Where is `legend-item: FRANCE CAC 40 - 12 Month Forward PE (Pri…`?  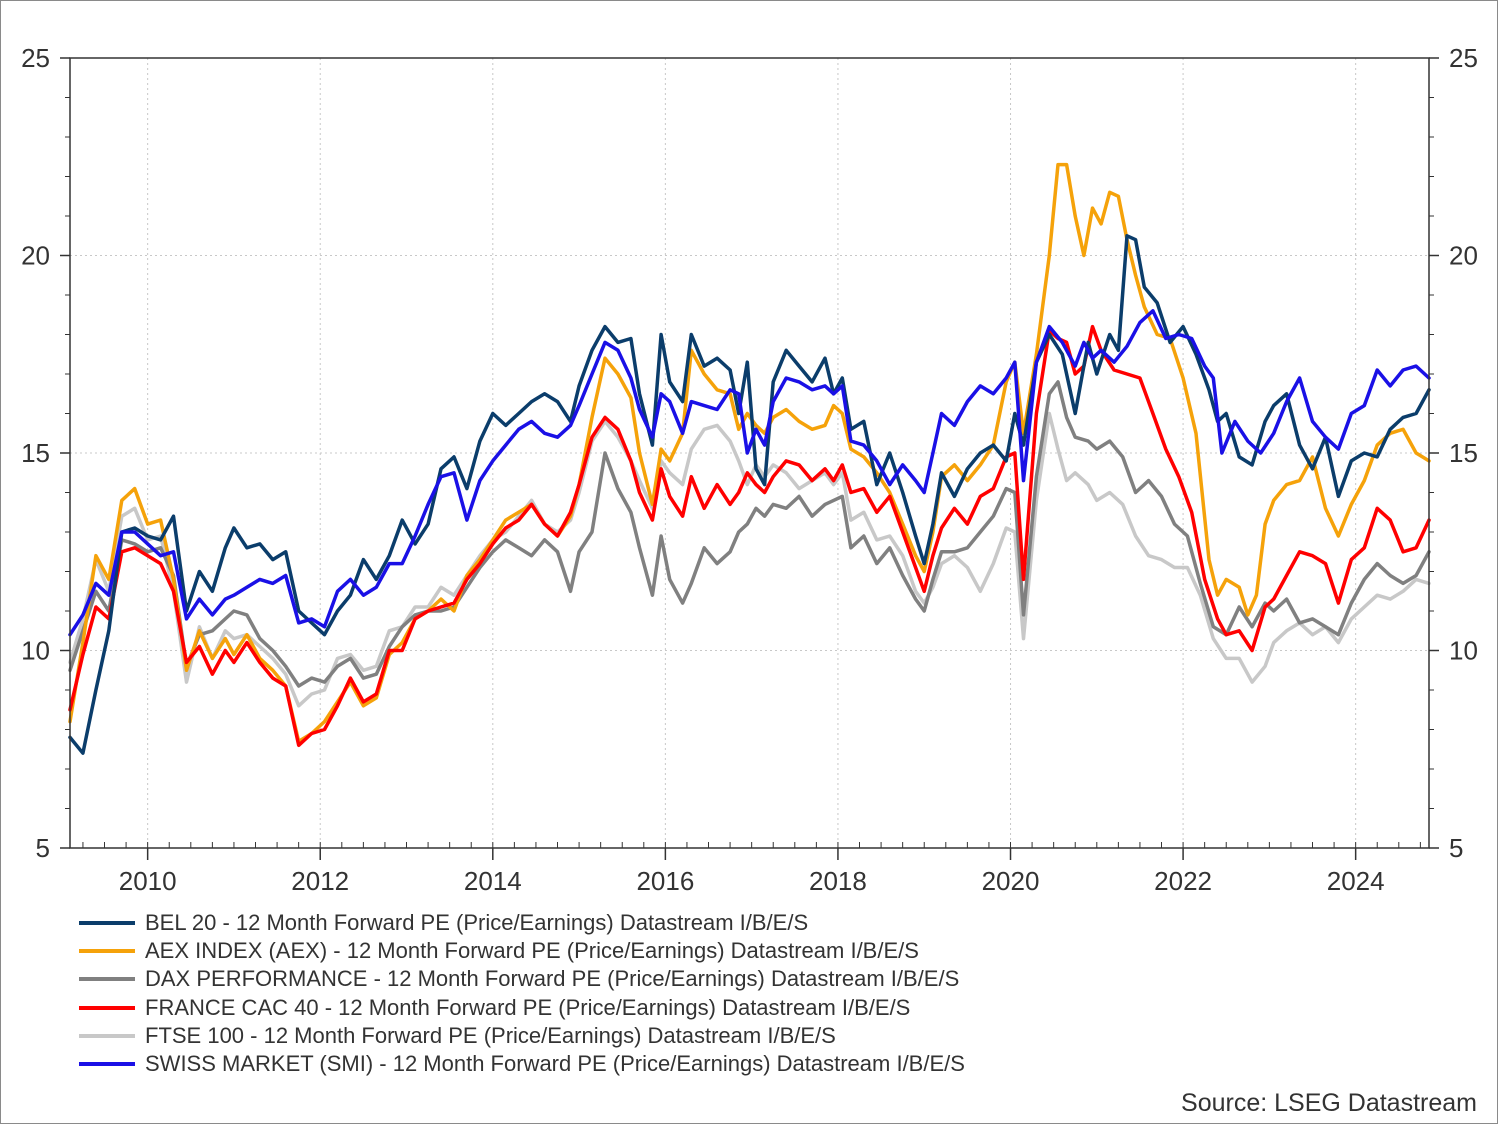
legend-item: FRANCE CAC 40 - 12 Month Forward PE (Pri… is located at coordinates (522, 1008).